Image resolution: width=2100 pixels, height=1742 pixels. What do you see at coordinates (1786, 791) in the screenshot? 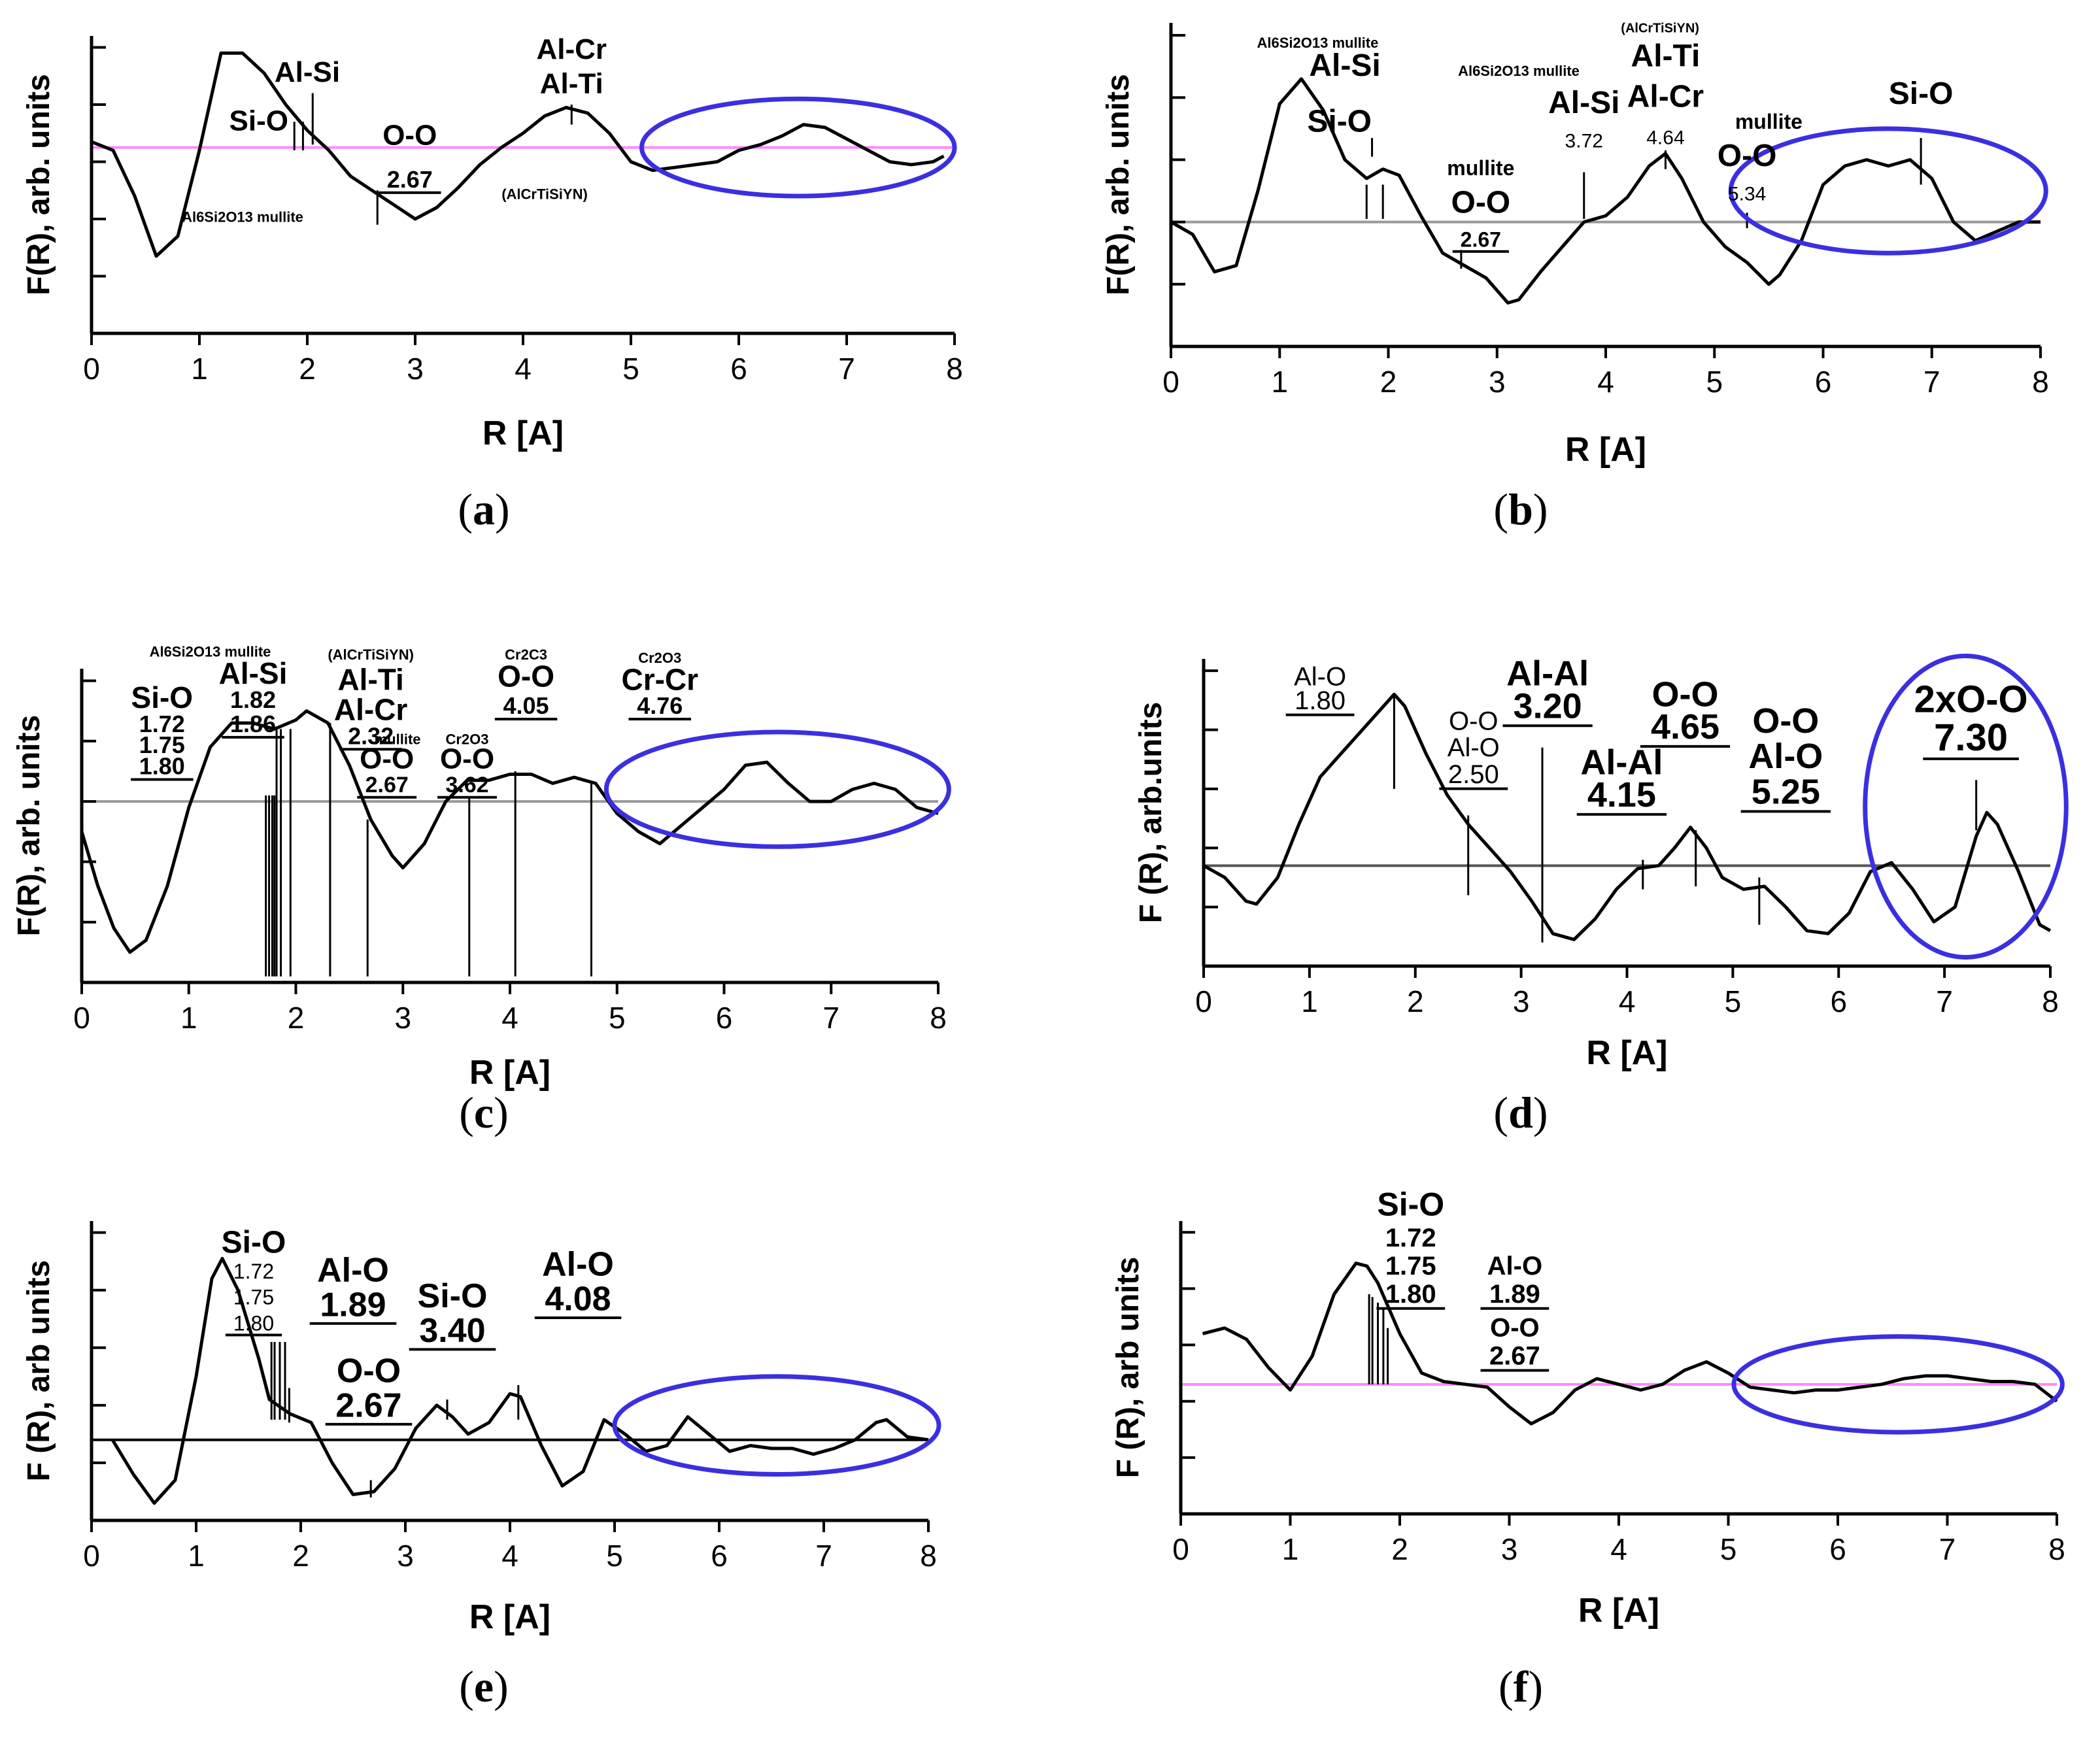
I see `annotation-label: 5.25` at bounding box center [1786, 791].